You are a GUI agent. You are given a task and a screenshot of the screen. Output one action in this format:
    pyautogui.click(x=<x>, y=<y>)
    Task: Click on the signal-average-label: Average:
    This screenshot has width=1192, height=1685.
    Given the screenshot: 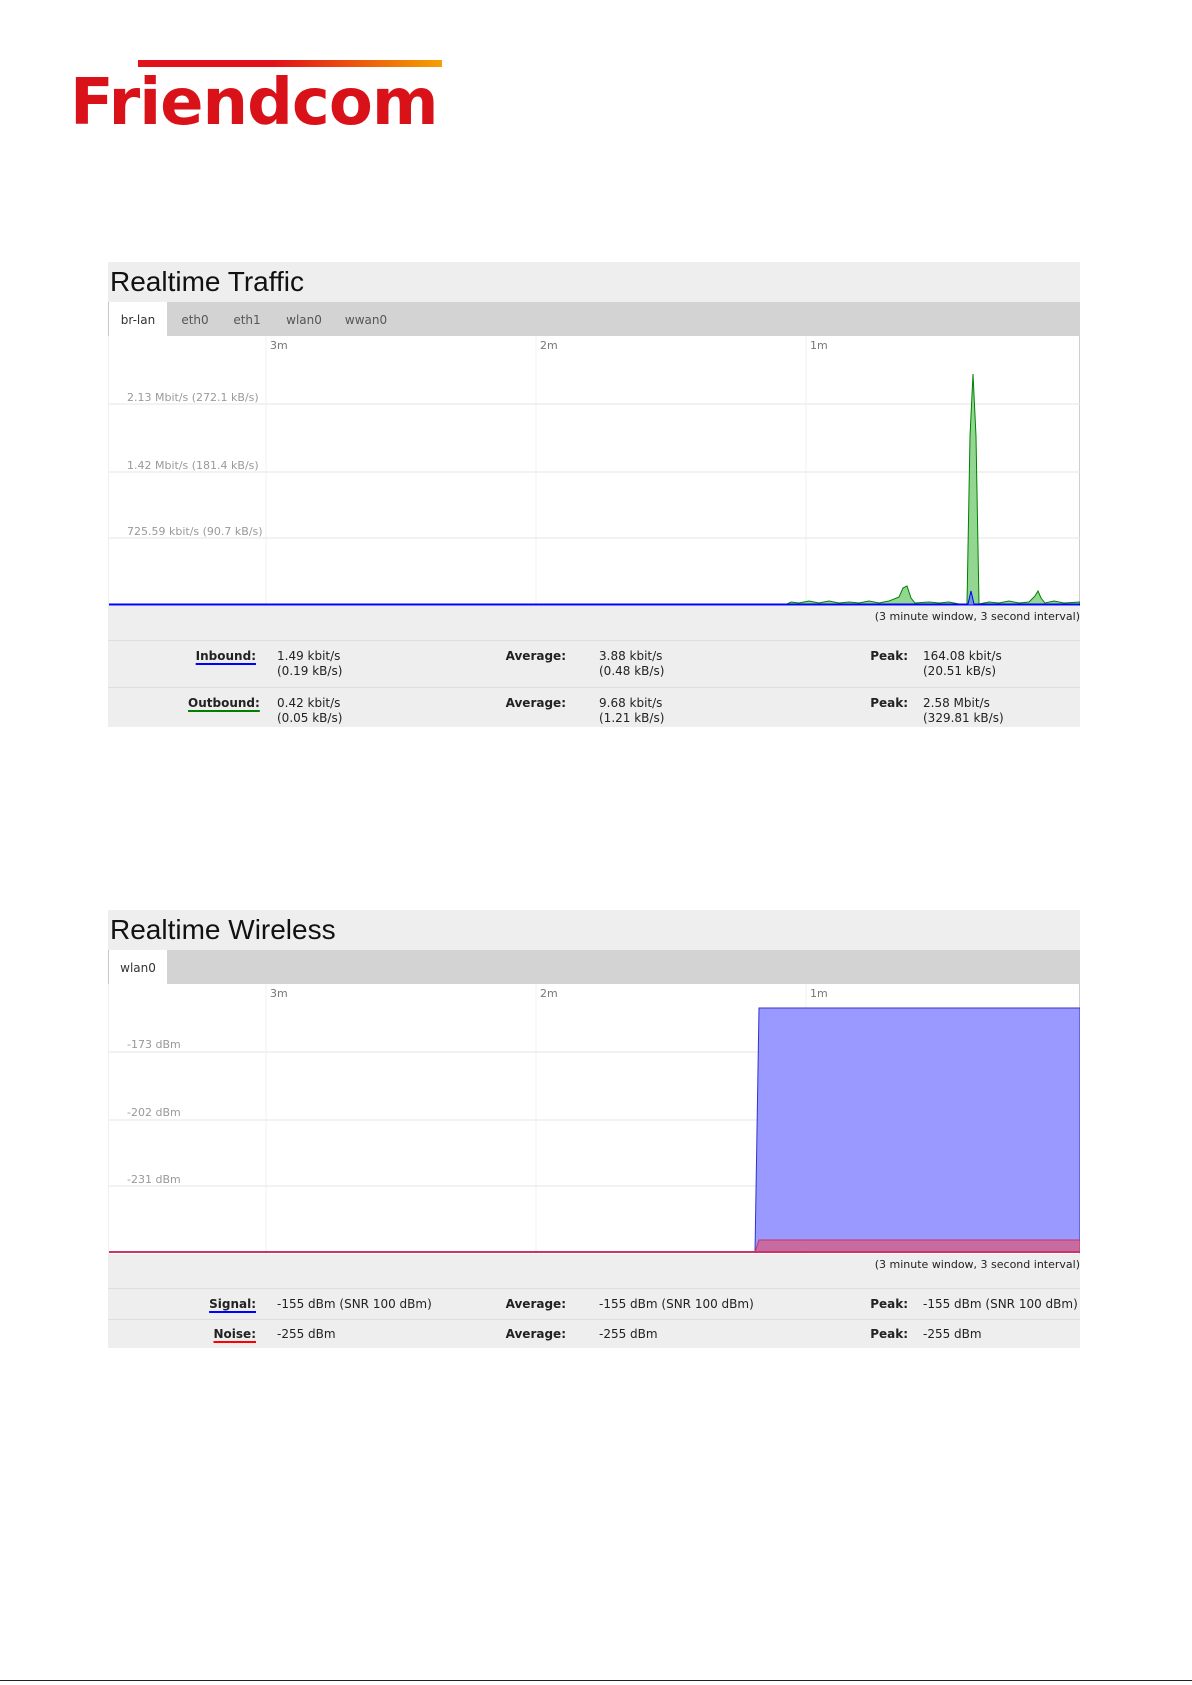 What is the action you would take?
    pyautogui.click(x=535, y=1304)
    